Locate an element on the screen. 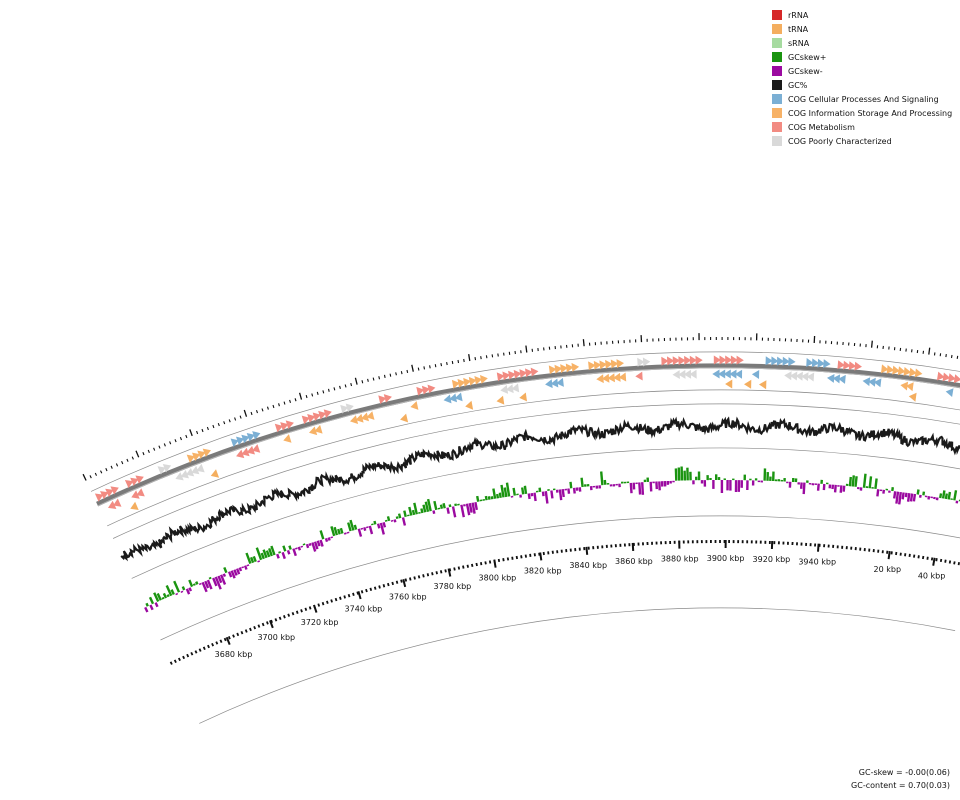  legend-item: rRNA is located at coordinates (862, 15).